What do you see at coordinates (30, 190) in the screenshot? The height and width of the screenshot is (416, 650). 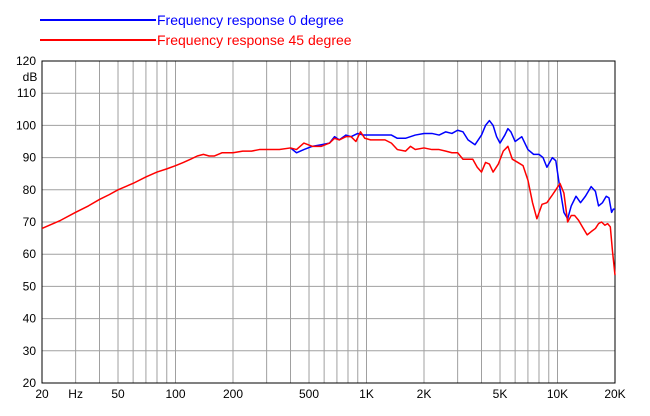 I see `y-tick-label: 80` at bounding box center [30, 190].